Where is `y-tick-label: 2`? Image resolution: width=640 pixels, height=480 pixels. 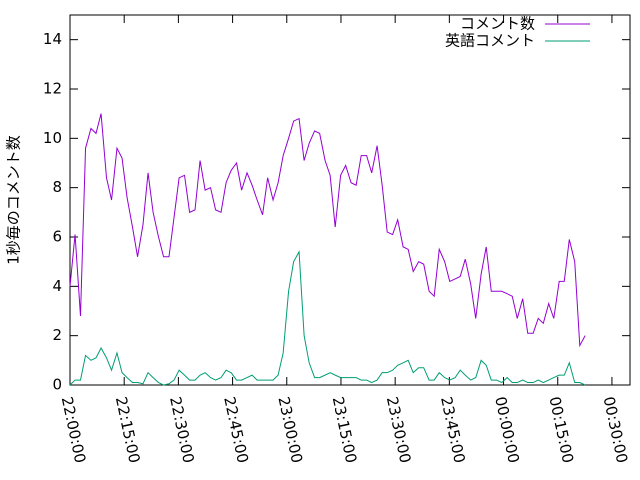 y-tick-label: 2 is located at coordinates (57, 335).